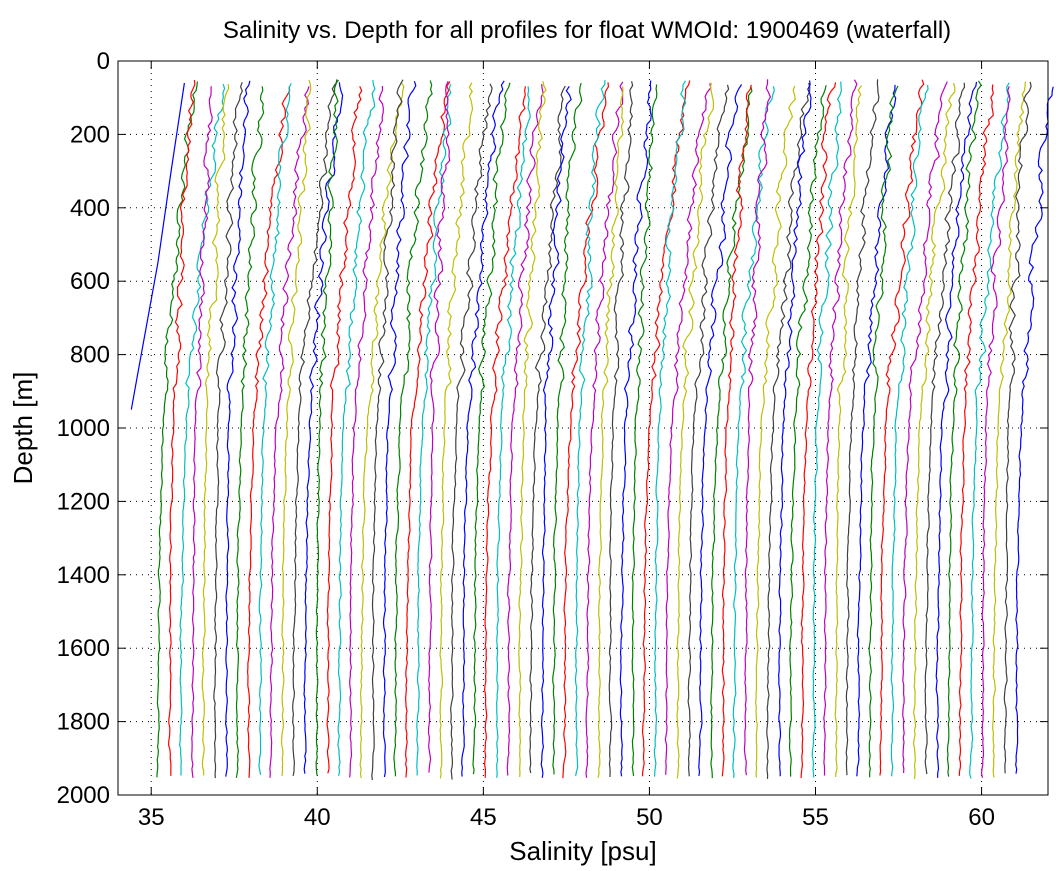 The width and height of the screenshot is (1056, 871). I want to click on x-tick-label: 50, so click(649, 817).